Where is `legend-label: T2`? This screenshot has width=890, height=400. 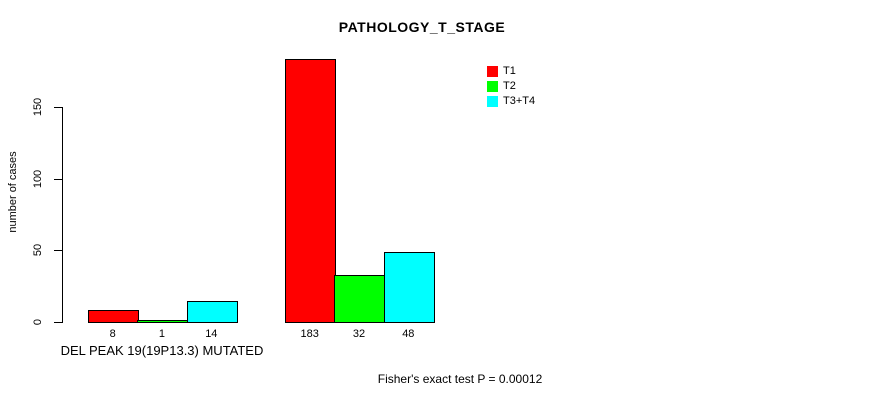
legend-label: T2 is located at coordinates (509, 86).